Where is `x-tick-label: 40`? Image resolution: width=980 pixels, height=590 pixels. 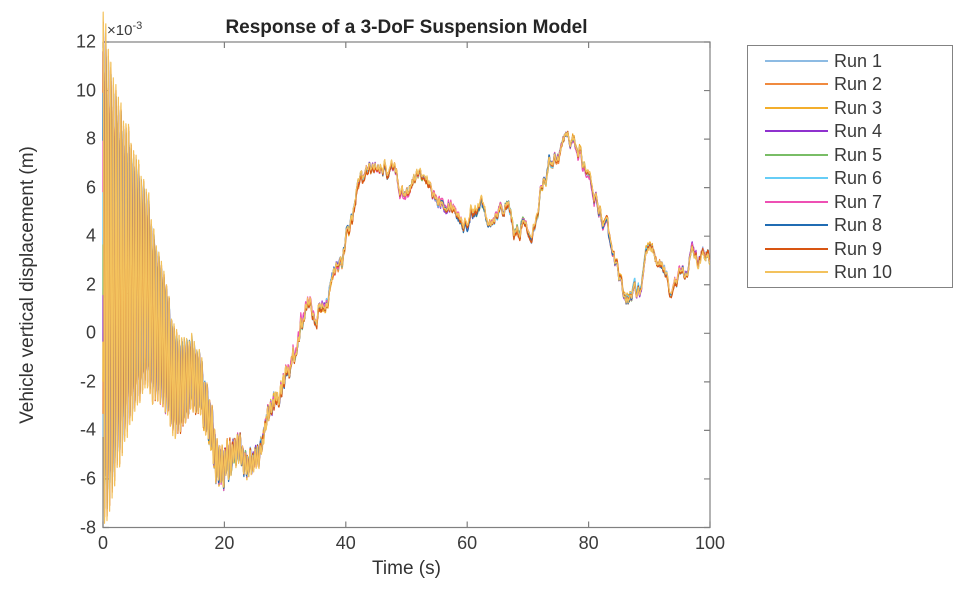
x-tick-label: 40 is located at coordinates (345, 543).